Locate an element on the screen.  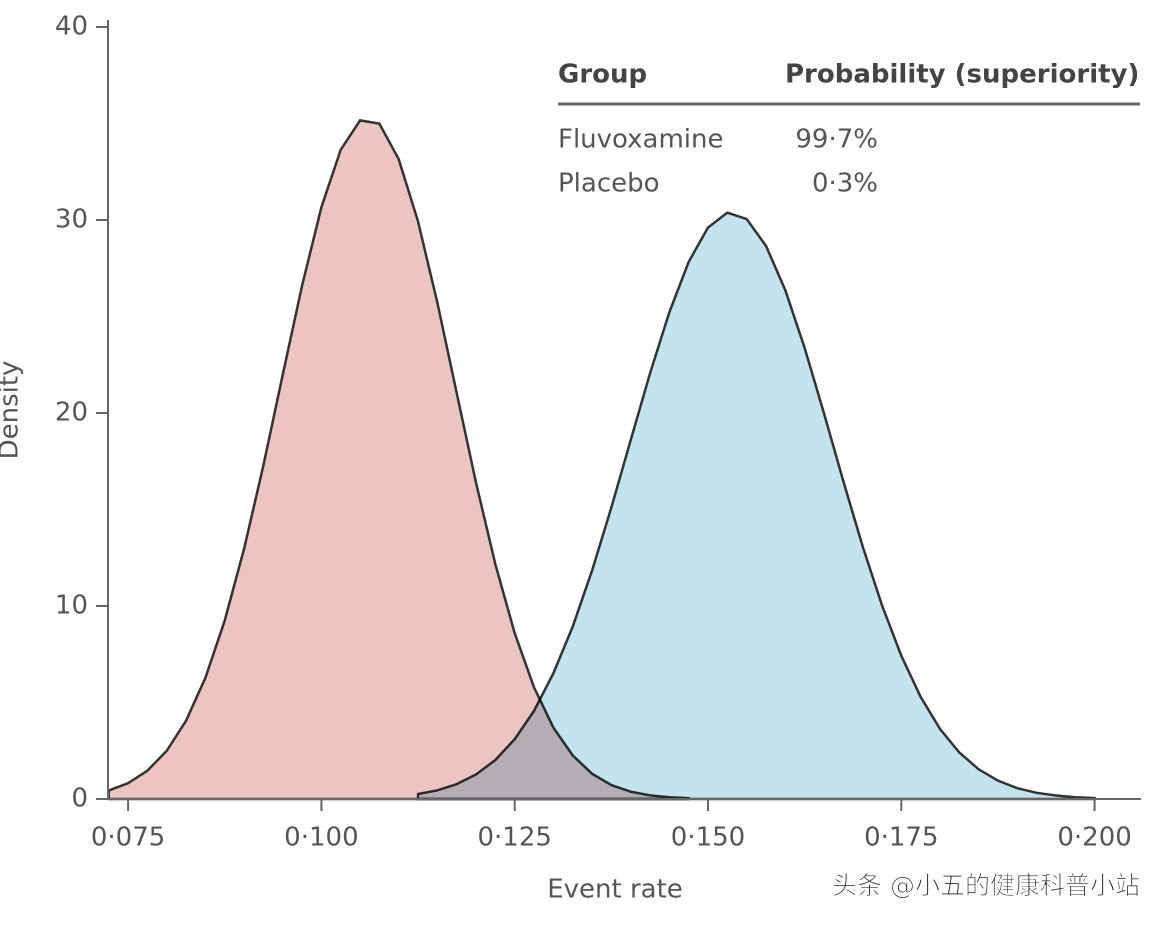
watermark: 头条 @小五的健康科普小站 is located at coordinates (986, 885).